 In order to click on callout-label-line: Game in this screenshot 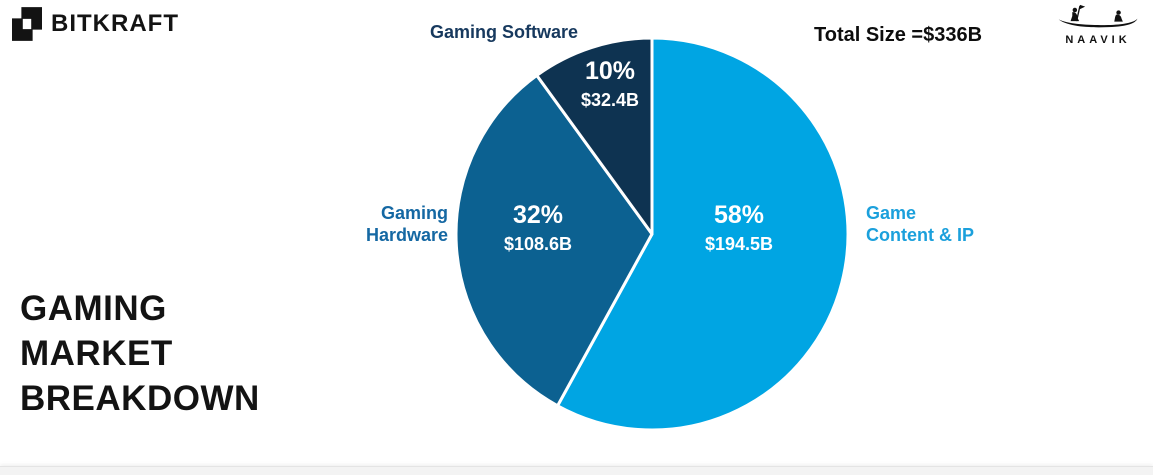, I will do `click(891, 213)`.